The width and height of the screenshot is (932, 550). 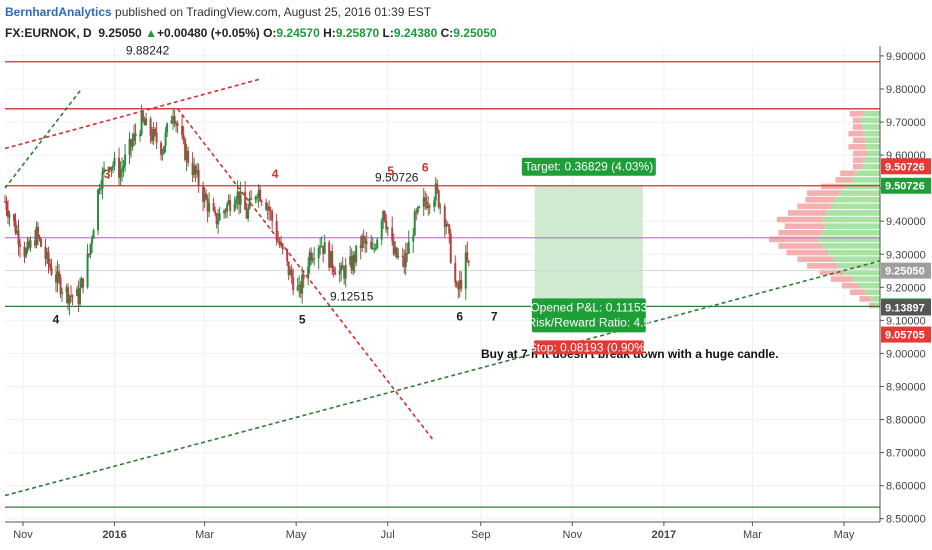 I want to click on price-tag: 9.05705, so click(x=905, y=336).